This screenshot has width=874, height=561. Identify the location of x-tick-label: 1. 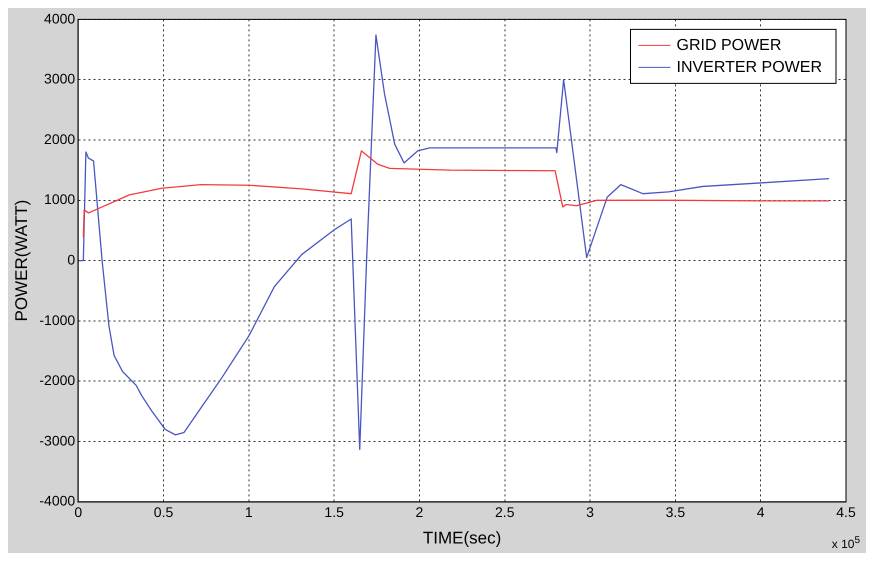
(248, 512).